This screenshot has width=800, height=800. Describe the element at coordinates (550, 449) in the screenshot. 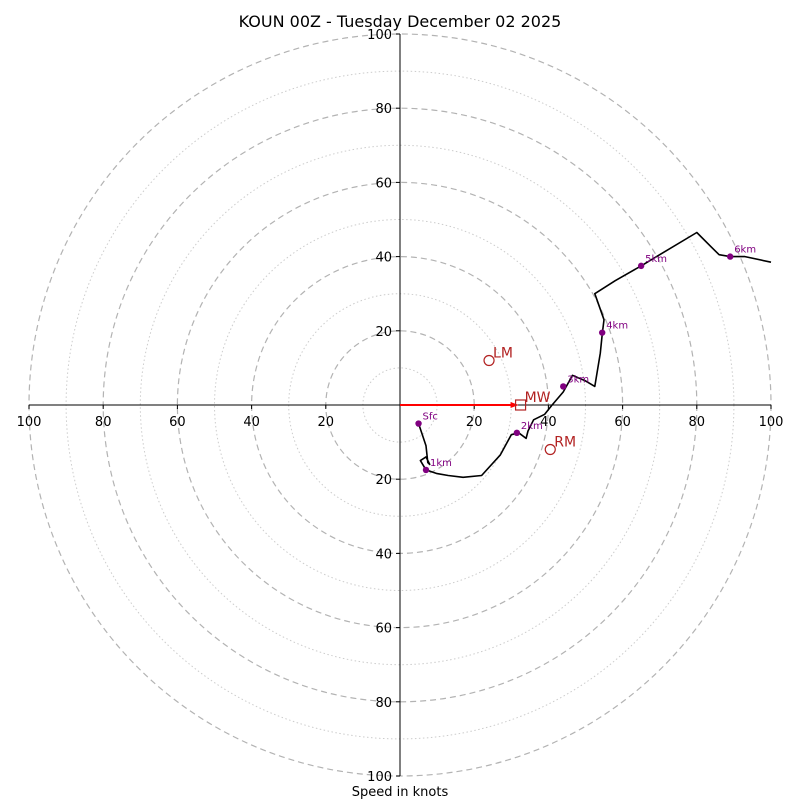

I see `motion-marker-RM` at that location.